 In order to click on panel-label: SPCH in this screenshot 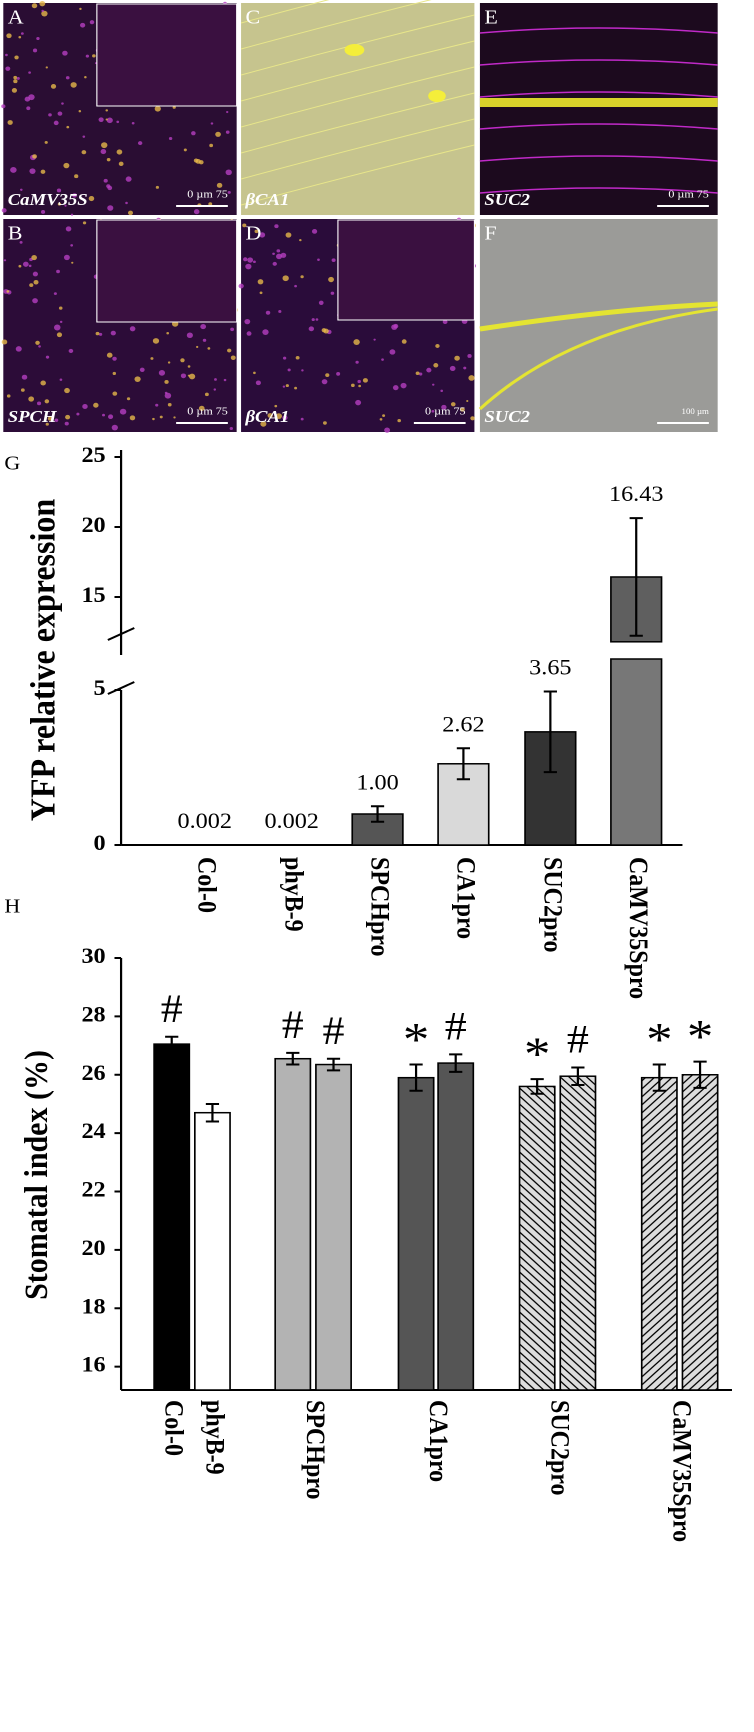, I will do `click(33, 416)`.